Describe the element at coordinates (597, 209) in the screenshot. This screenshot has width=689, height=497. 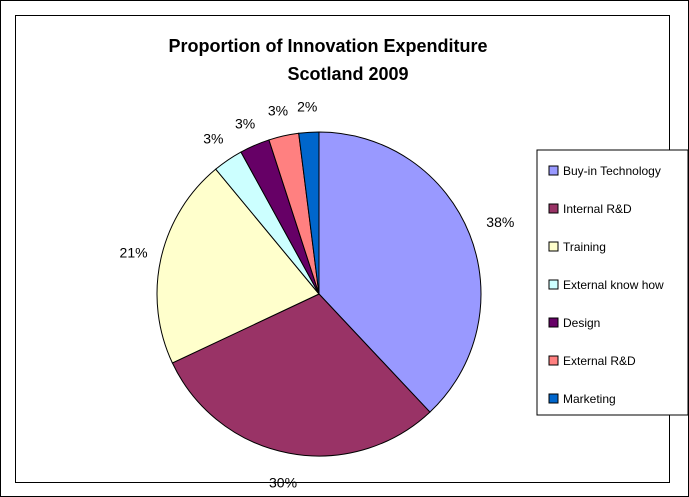
I see `legend-label: Internal R&D` at that location.